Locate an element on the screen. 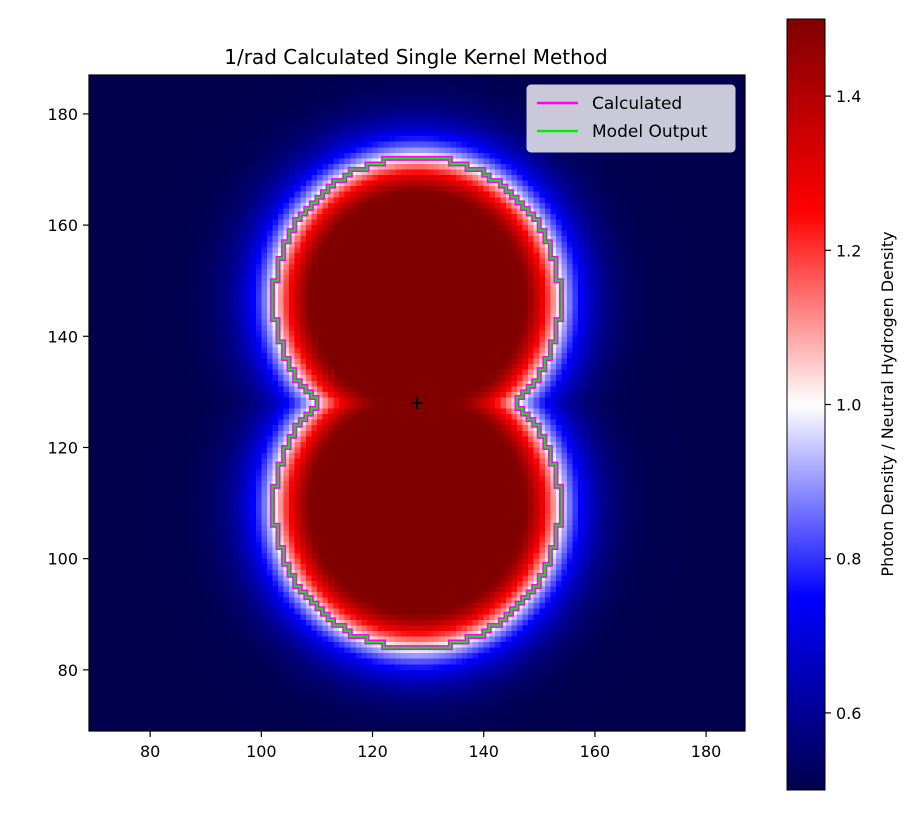  colorbar-gradient is located at coordinates (806, 404).